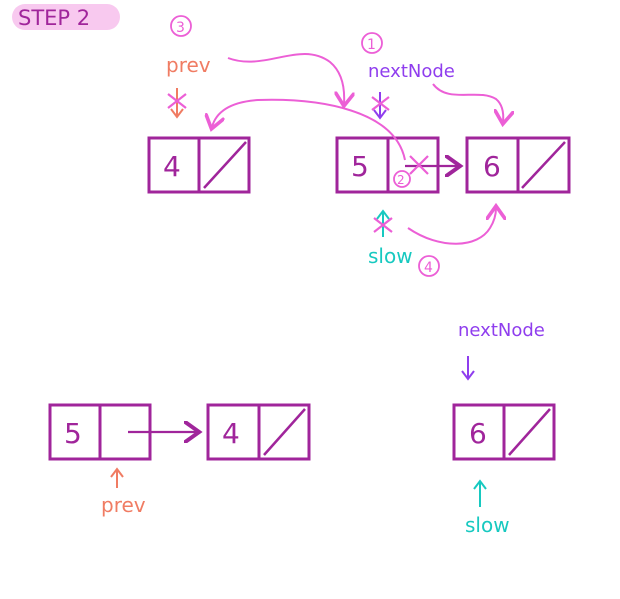  Describe the element at coordinates (501, 350) in the screenshot. I see `bottom-next-node-pointer: nextNode` at that location.